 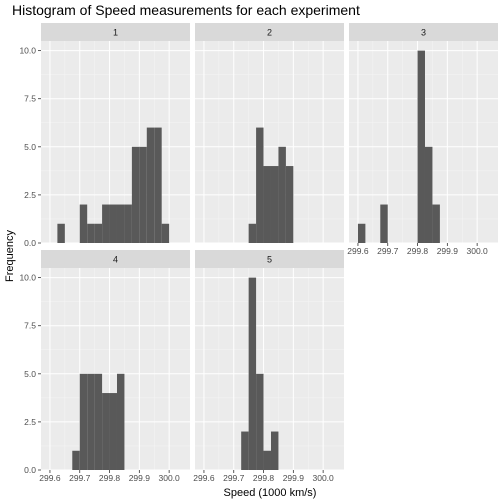 I want to click on facet-panel-3: 3 299.6 299.7 299.8 299.9 300.0, so click(x=422, y=139).